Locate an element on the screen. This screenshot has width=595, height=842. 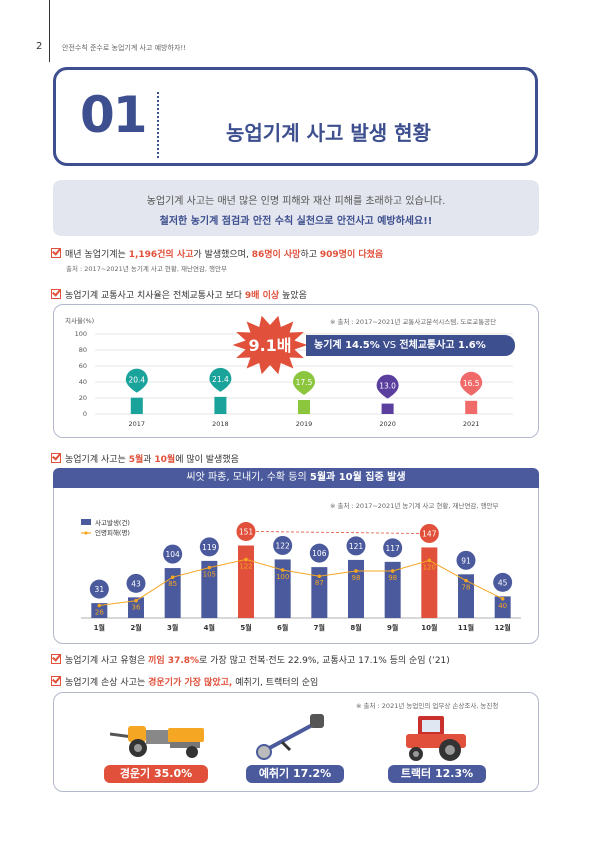
injury-point-2월 is located at coordinates (136, 600).